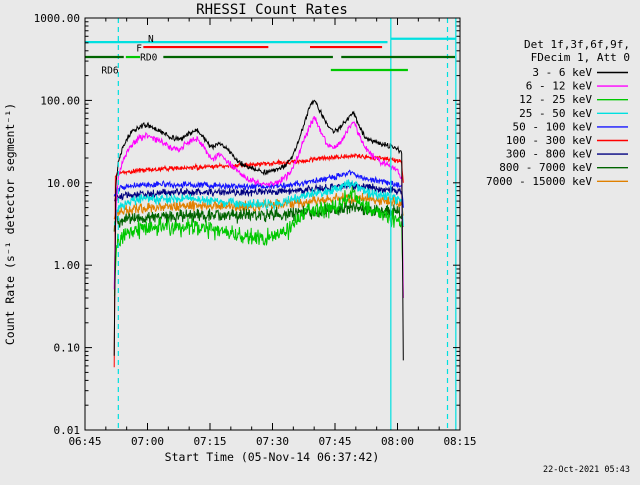 The image size is (640, 485). What do you see at coordinates (272, 457) in the screenshot?
I see `x-axis-label: Start Time (05-Nov-14 06:37:42)` at bounding box center [272, 457].